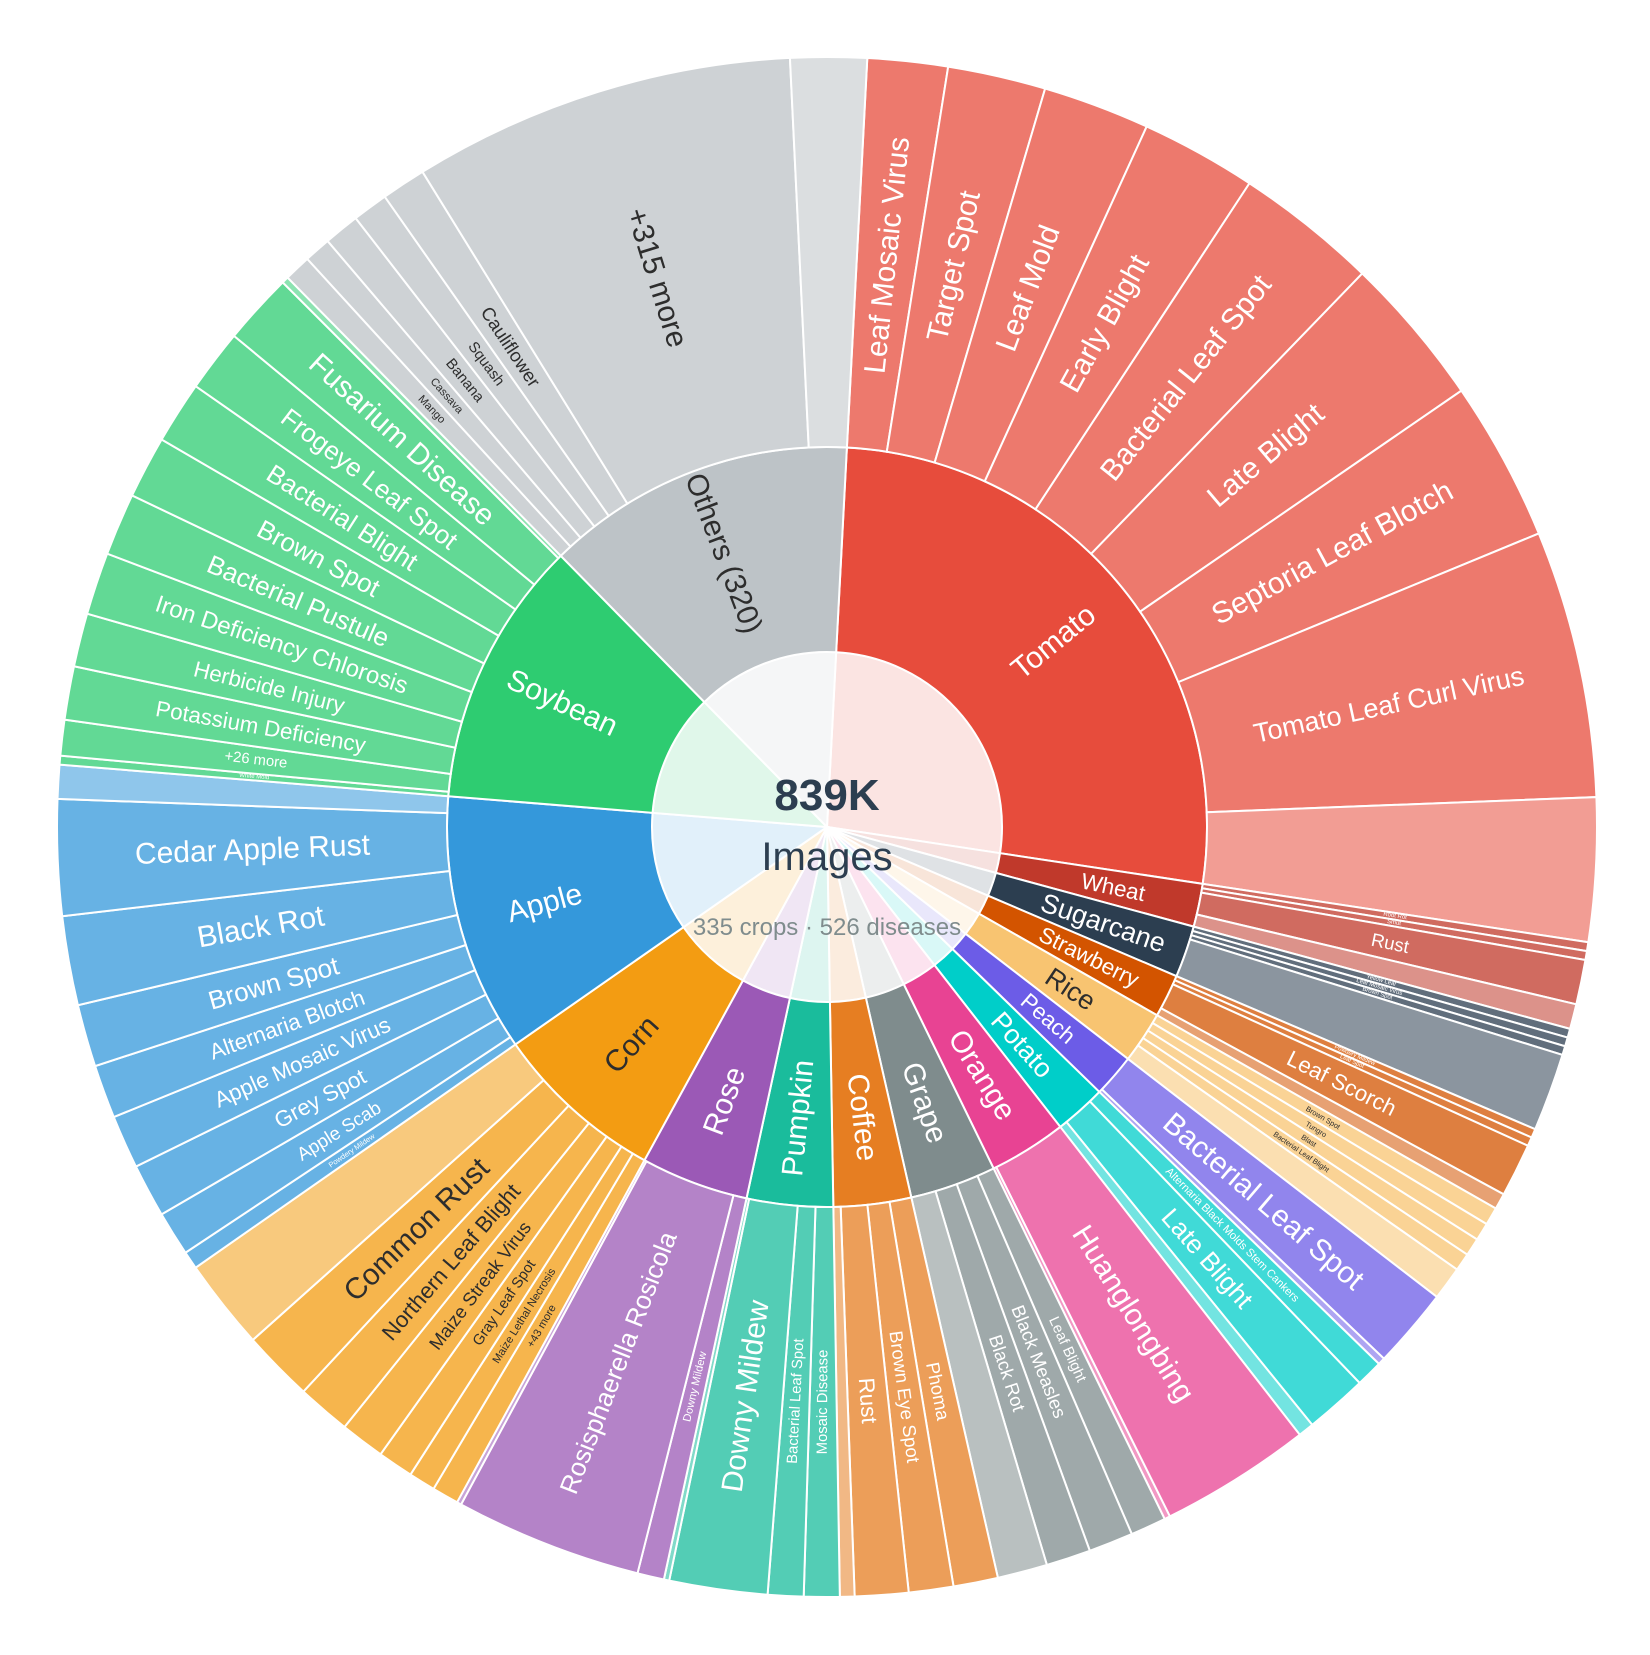 This screenshot has width=1650, height=1655. Describe the element at coordinates (615, 281) in the screenshot. I see `disease-segment-others-320-315-more` at that location.